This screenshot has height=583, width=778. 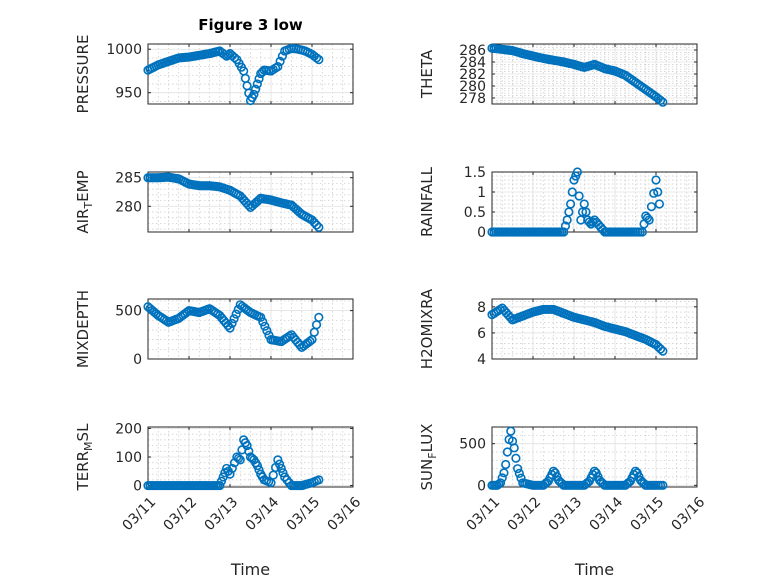 What do you see at coordinates (481, 193) in the screenshot?
I see `y-tick-label: 1` at bounding box center [481, 193].